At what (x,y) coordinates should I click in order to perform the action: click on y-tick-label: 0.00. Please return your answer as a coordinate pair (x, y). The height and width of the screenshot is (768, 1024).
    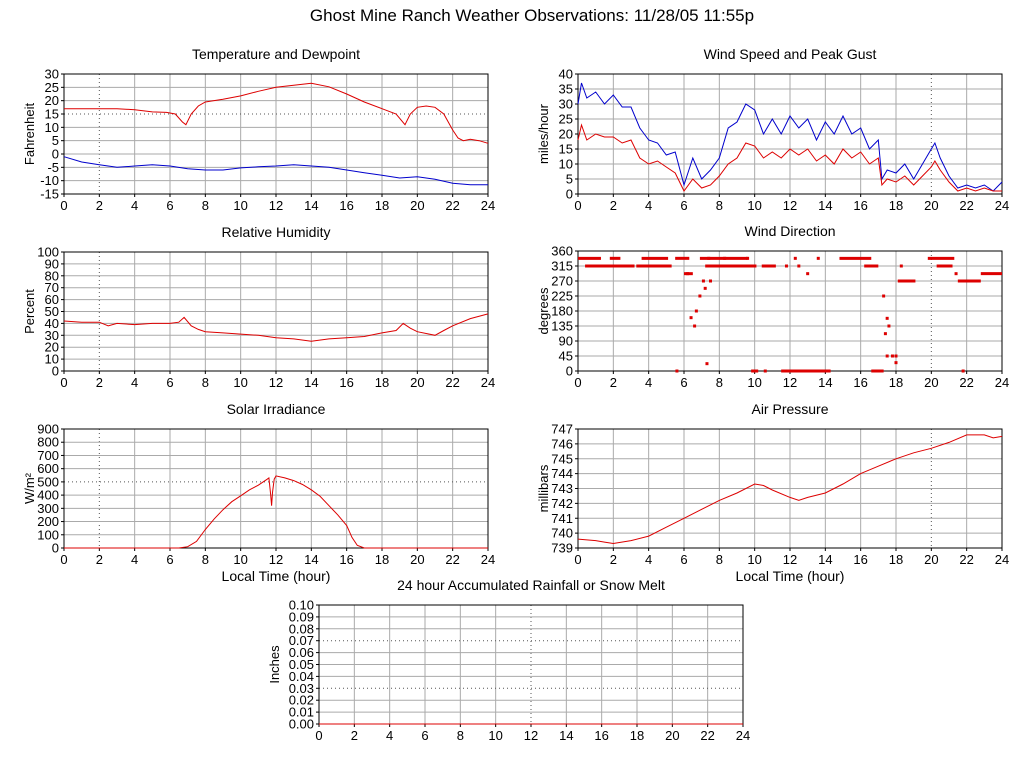
    Looking at the image, I should click on (301, 724).